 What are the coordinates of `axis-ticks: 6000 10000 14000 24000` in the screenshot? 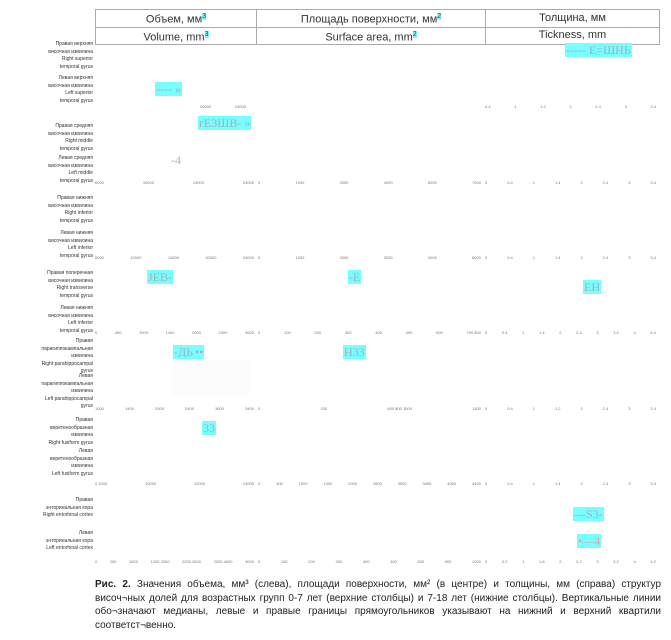 It's located at (174, 182).